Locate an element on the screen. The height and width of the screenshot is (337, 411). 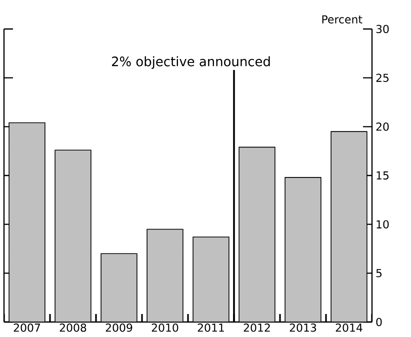
x-tick-label: 2014 is located at coordinates (349, 328).